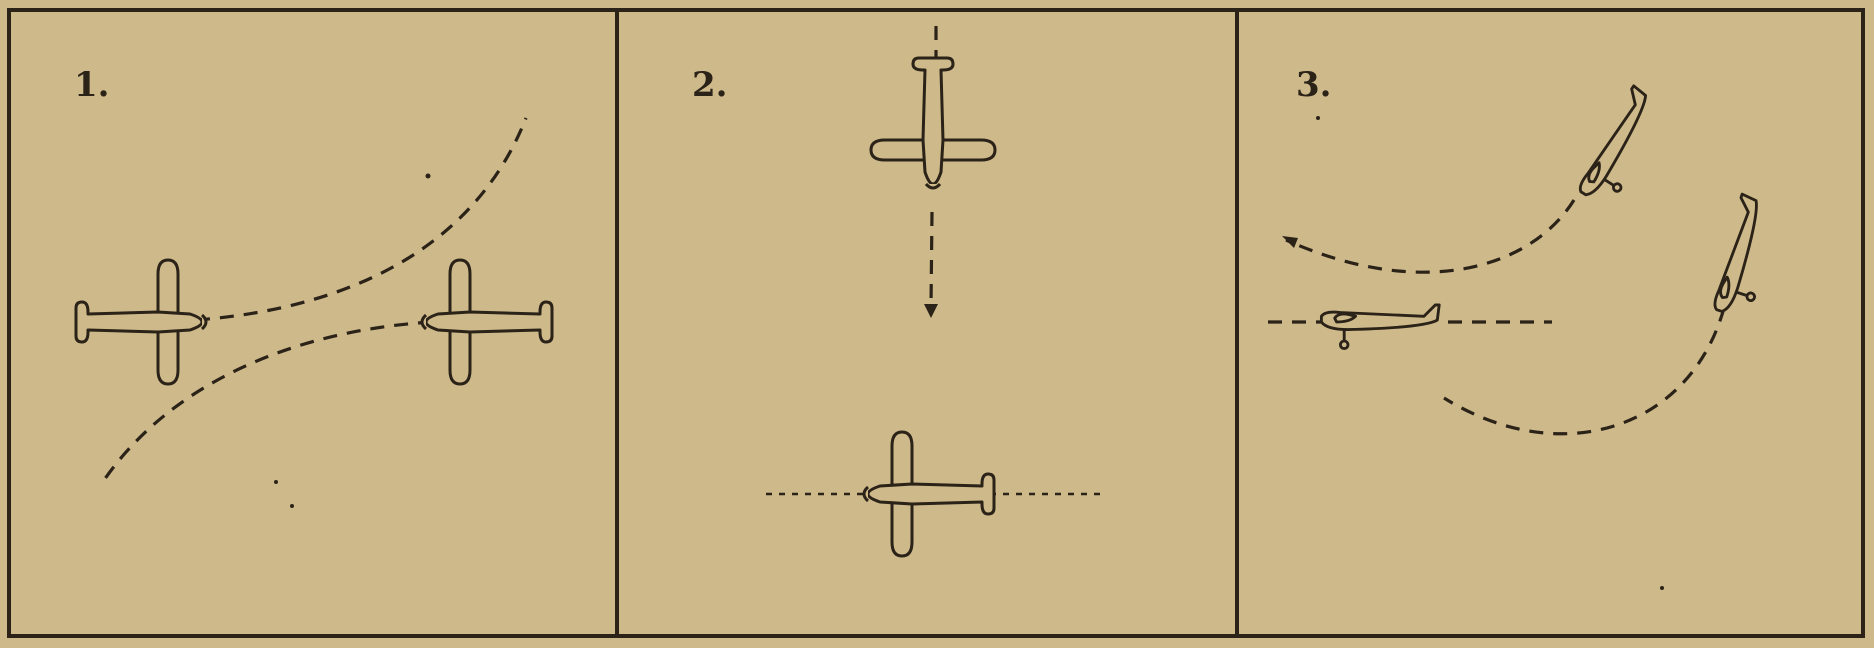 This screenshot has height=648, width=1874. I want to click on panel-label-3: 3., so click(1314, 85).